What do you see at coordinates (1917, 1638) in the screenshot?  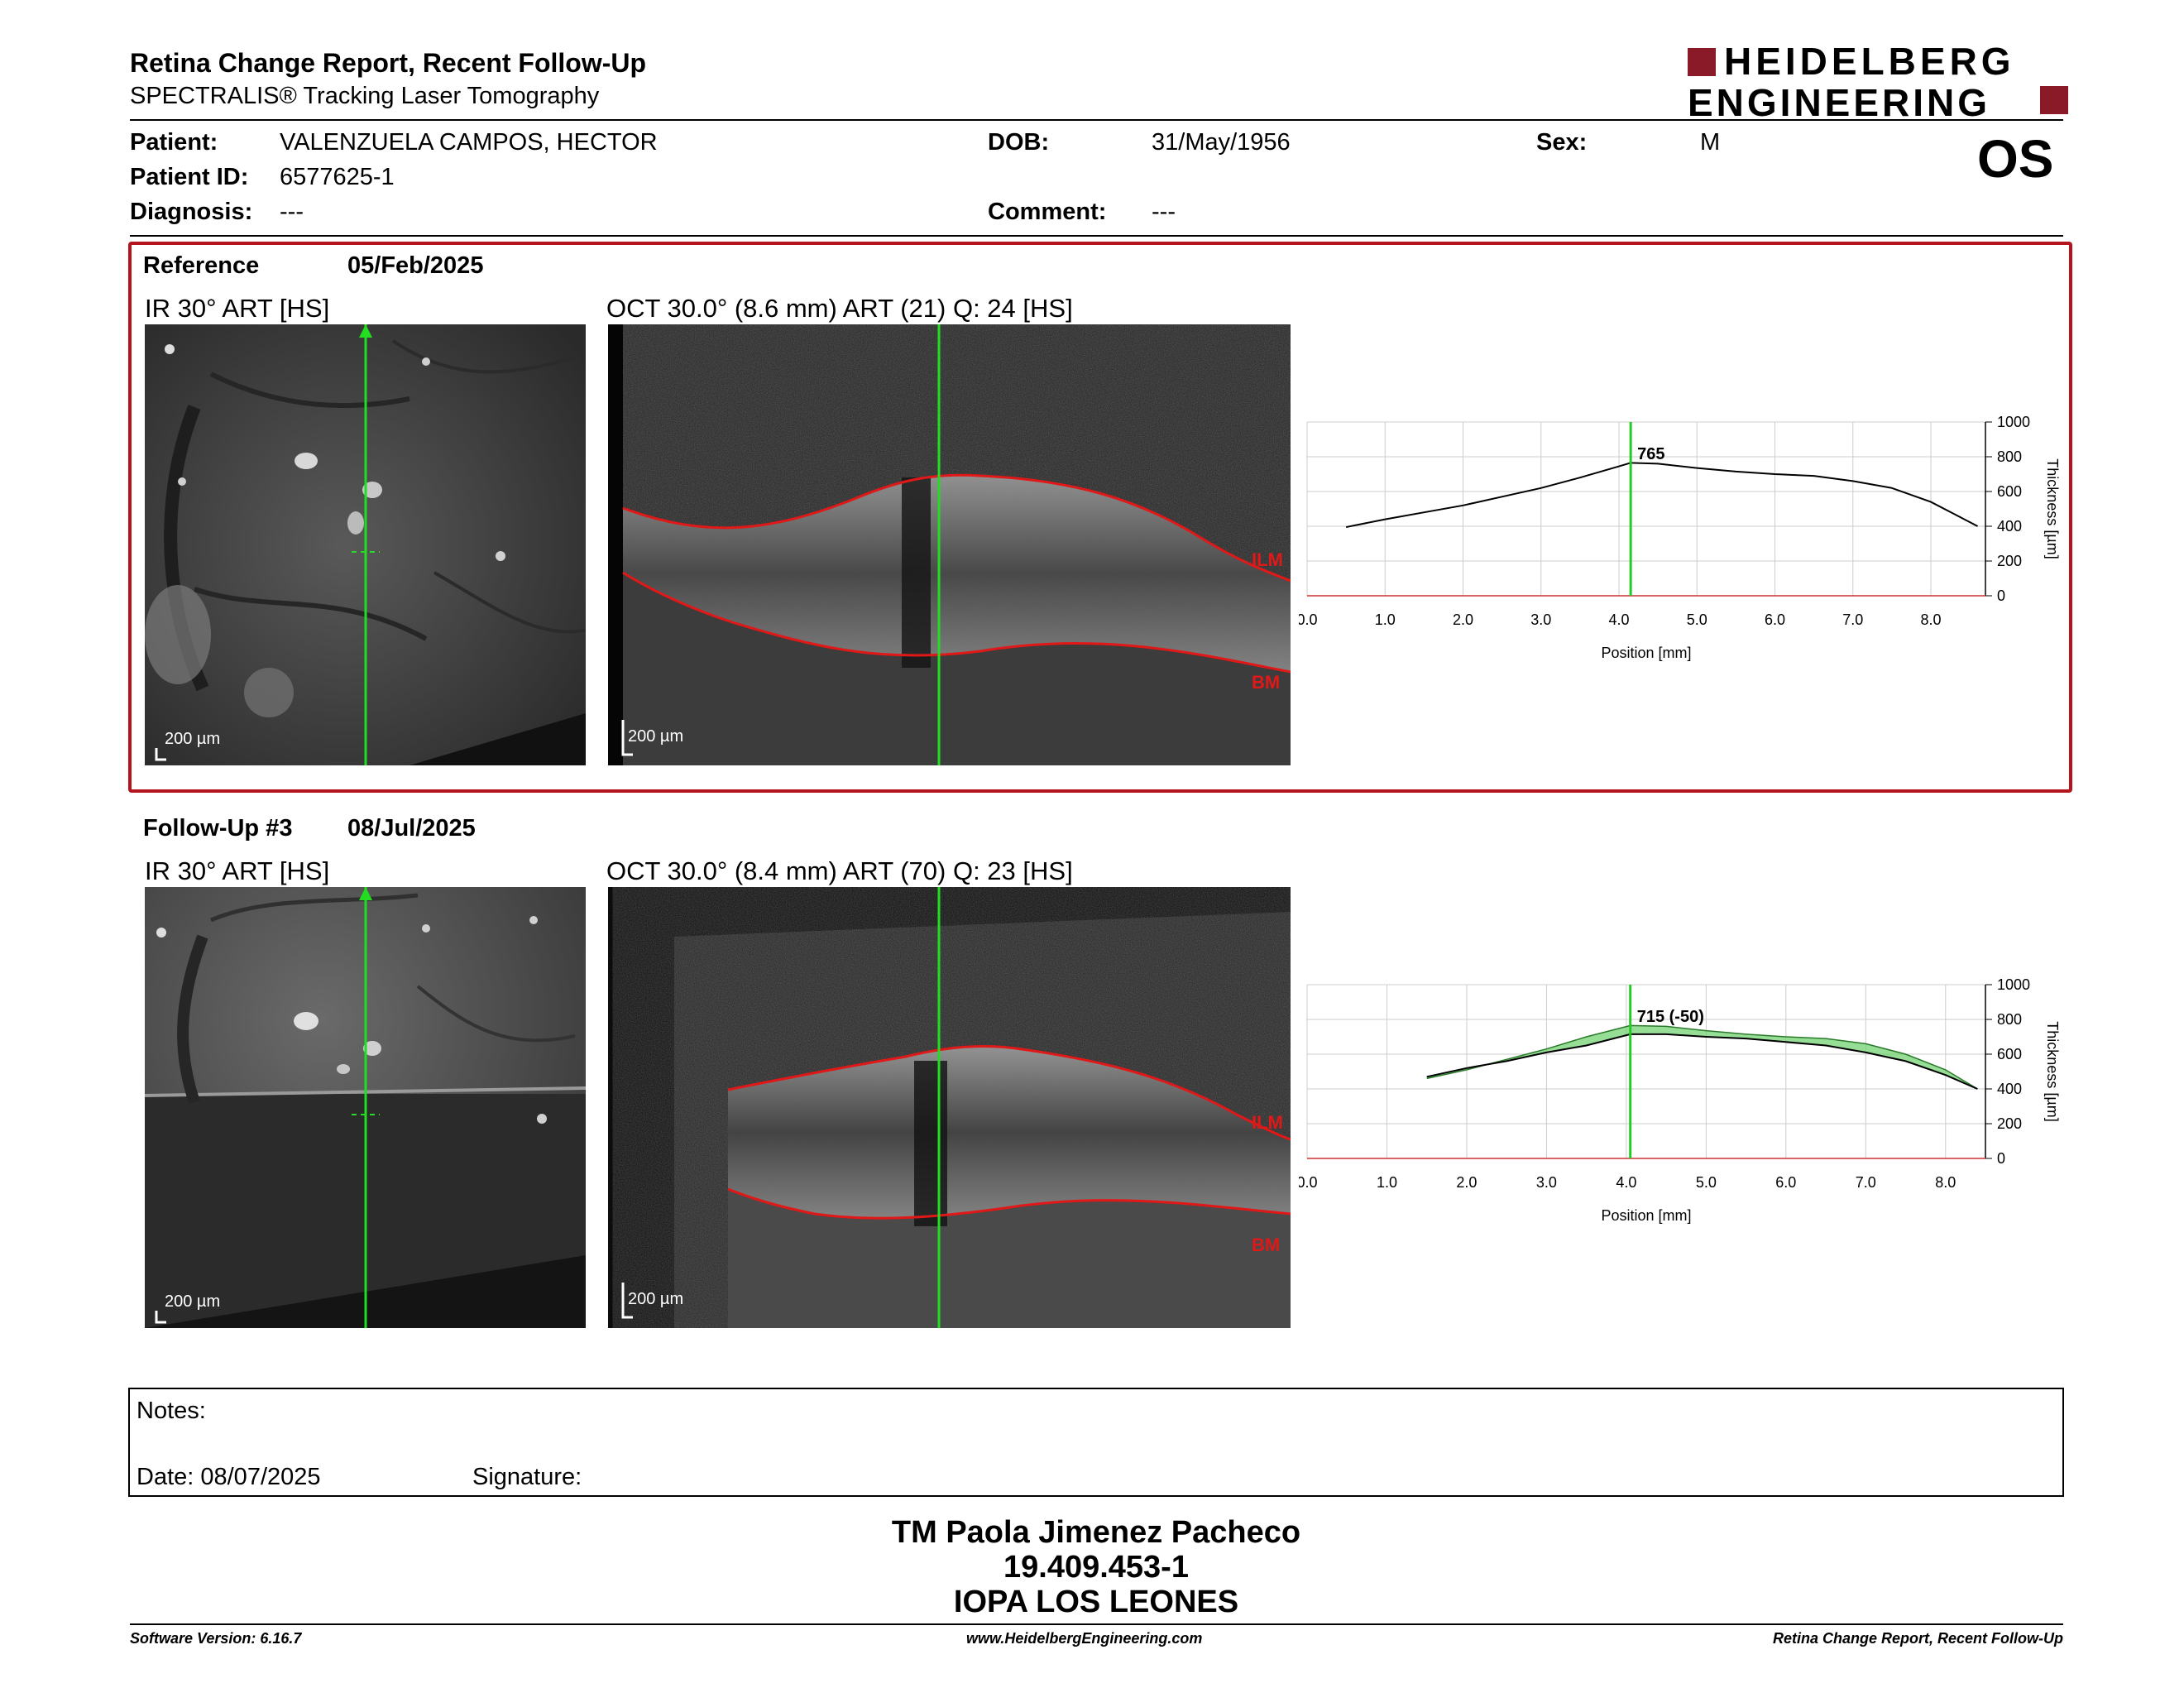 I see `footer-report-name: Retina Change Report, Recent Follow-Up` at bounding box center [1917, 1638].